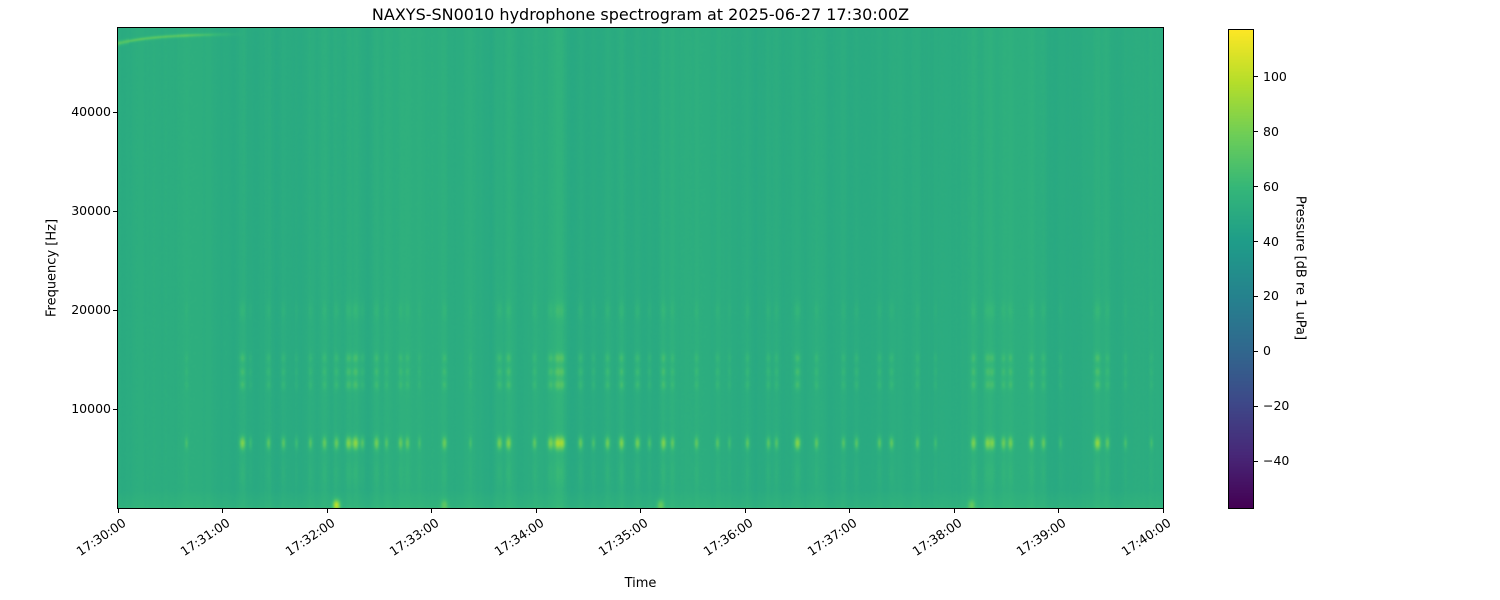 This screenshot has height=600, width=1500. Describe the element at coordinates (1041, 537) in the screenshot. I see `x-tick-label-text: 17:39:00` at that location.